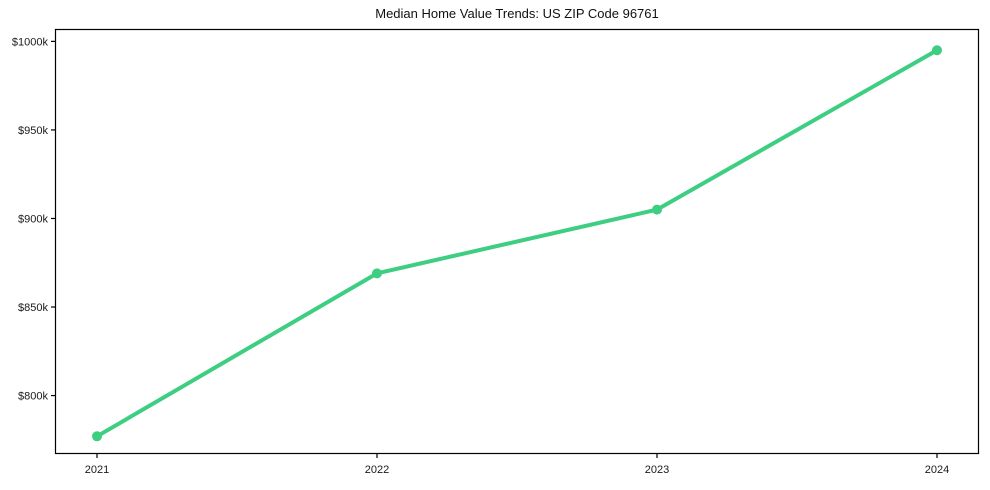  I want to click on y-tick-label: $800k, so click(33, 397).